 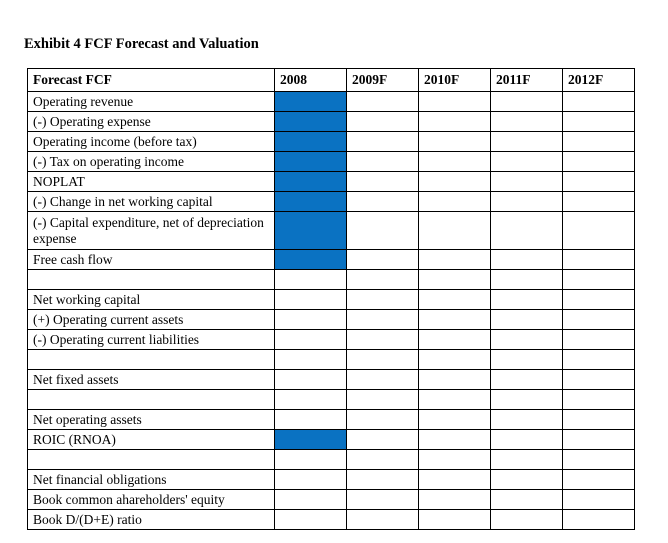 What do you see at coordinates (310, 80) in the screenshot?
I see `column-header-2008: 2008` at bounding box center [310, 80].